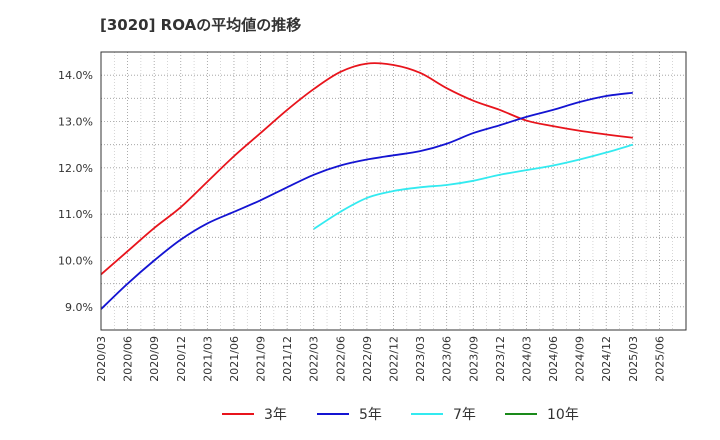 The image size is (720, 440). Describe the element at coordinates (181, 359) in the screenshot. I see `x-tick-label: 2020/12` at that location.